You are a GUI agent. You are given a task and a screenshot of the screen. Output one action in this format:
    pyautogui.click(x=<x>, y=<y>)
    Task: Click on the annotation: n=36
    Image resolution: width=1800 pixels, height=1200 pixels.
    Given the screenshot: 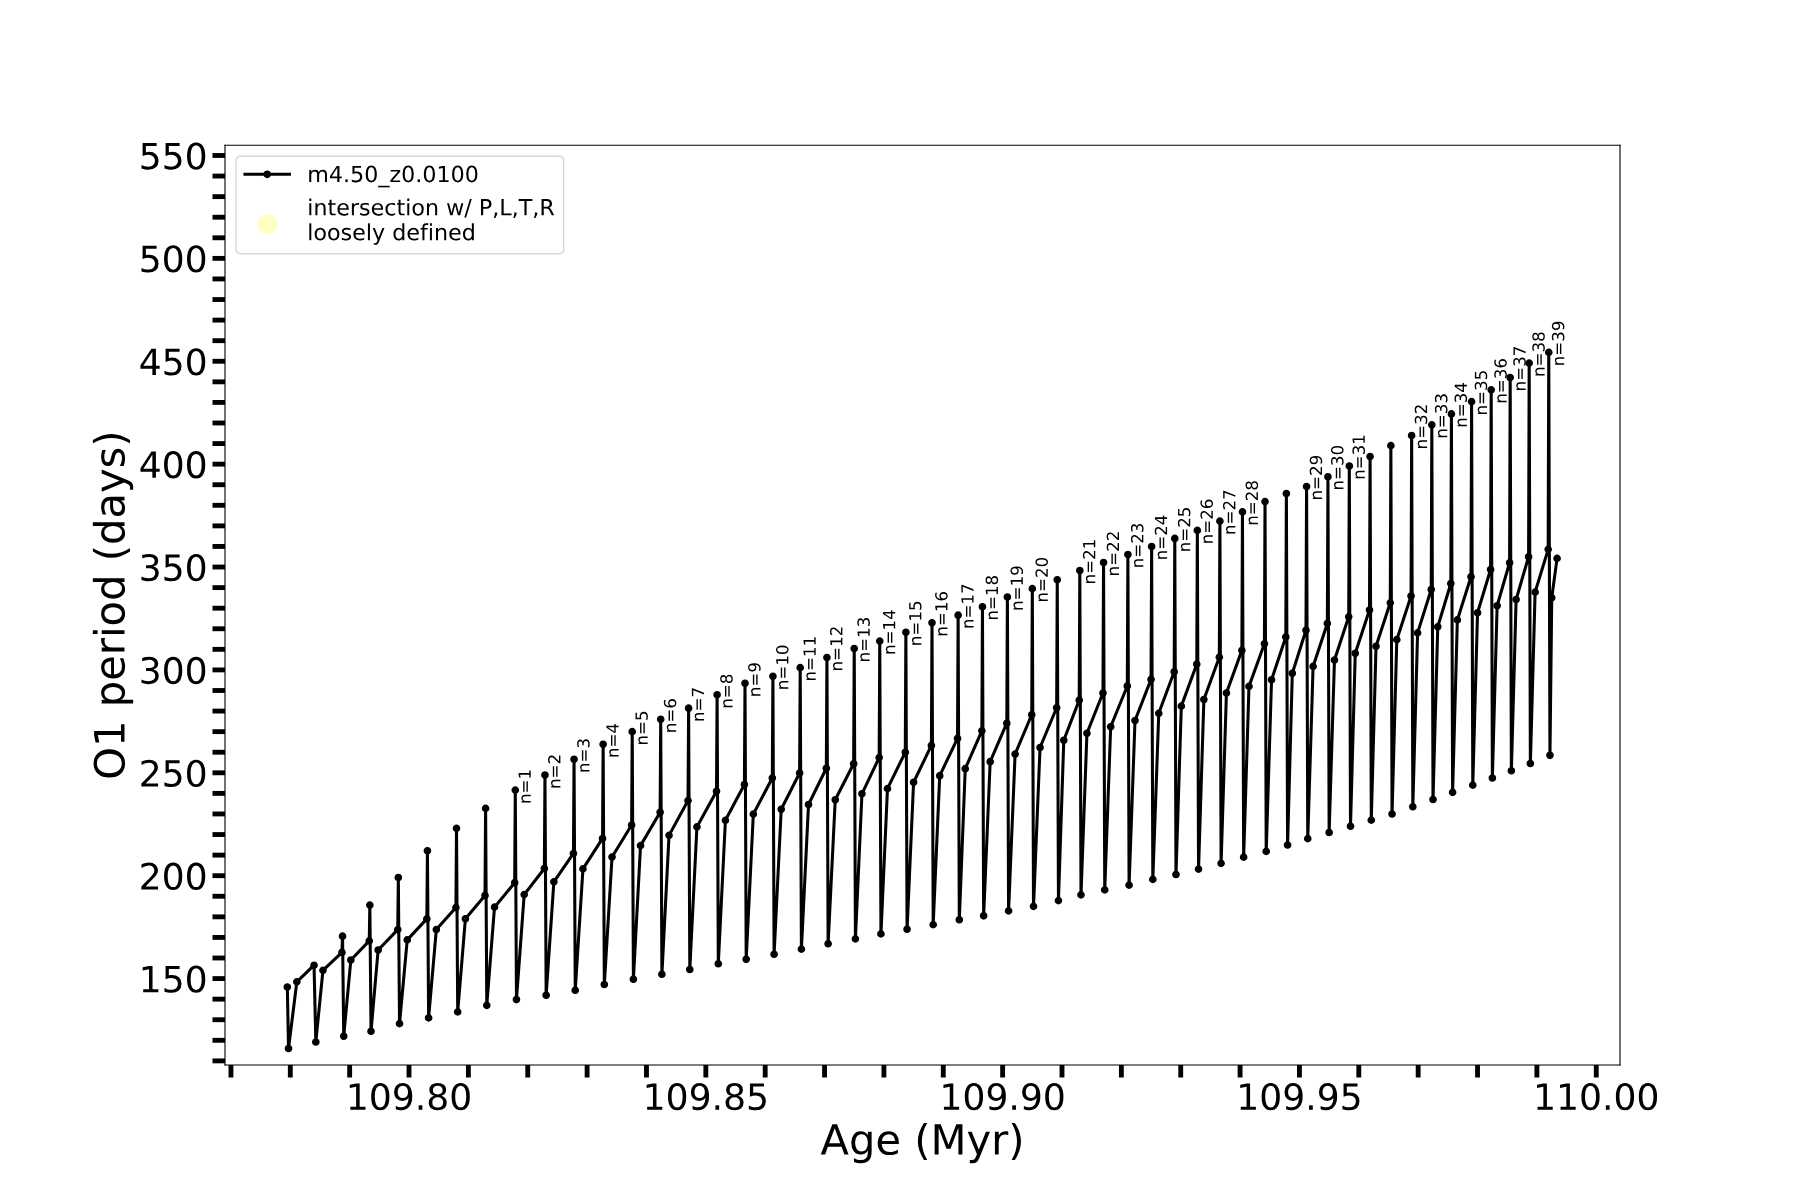 What is the action you would take?
    pyautogui.click(x=1500, y=381)
    